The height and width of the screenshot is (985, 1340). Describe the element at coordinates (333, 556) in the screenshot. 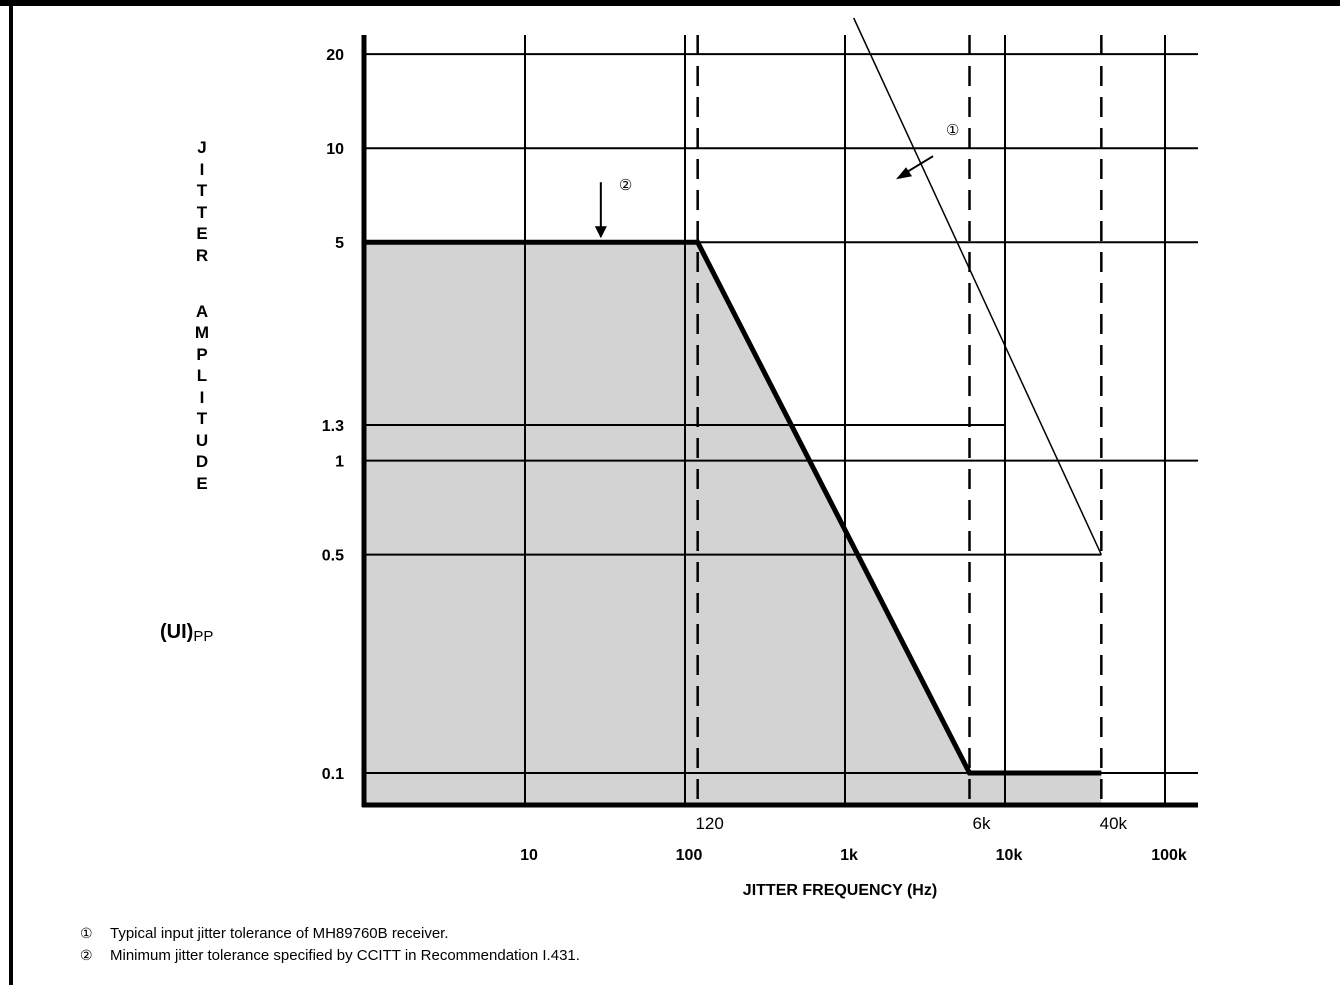

I see `y-tick-label: 0.5` at that location.